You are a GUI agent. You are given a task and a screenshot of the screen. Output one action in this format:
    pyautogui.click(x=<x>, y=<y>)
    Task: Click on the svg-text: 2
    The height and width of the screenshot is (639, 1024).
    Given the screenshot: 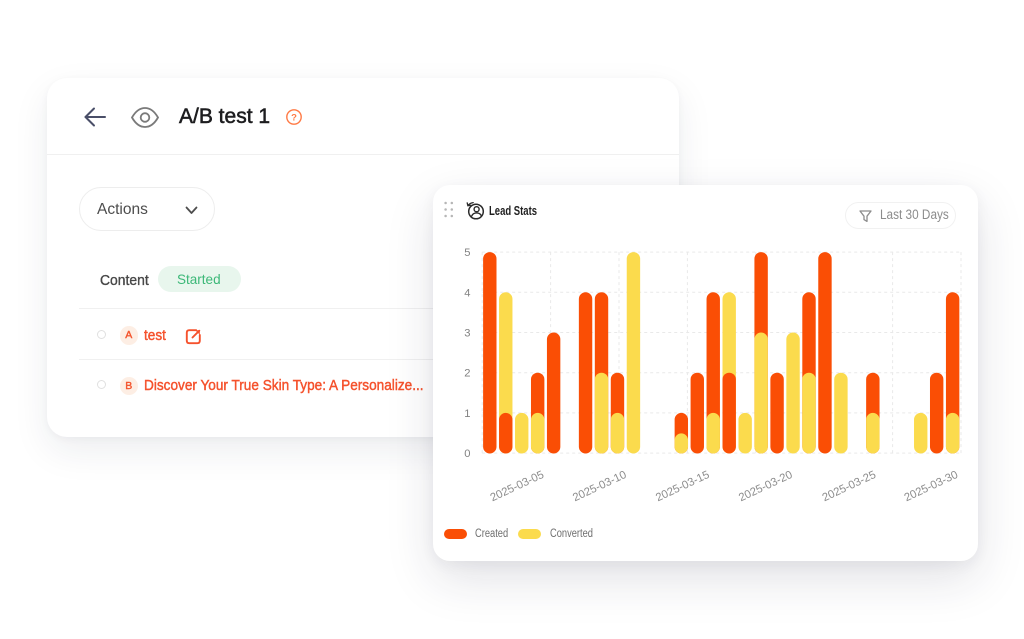 What is the action you would take?
    pyautogui.click(x=467, y=374)
    